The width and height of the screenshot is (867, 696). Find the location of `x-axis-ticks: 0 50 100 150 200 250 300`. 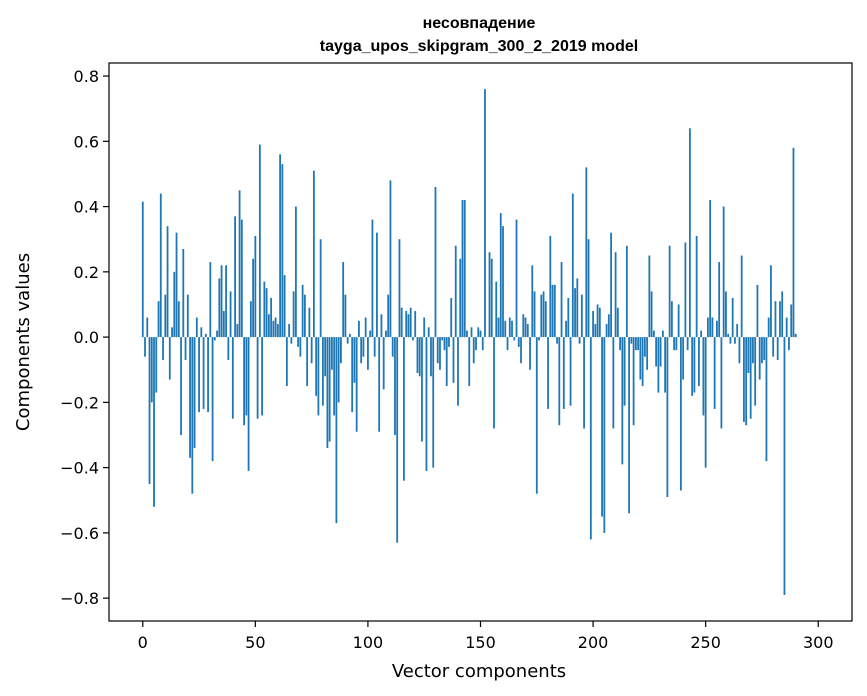

x-axis-ticks: 0 50 100 150 200 250 300 is located at coordinates (486, 636).